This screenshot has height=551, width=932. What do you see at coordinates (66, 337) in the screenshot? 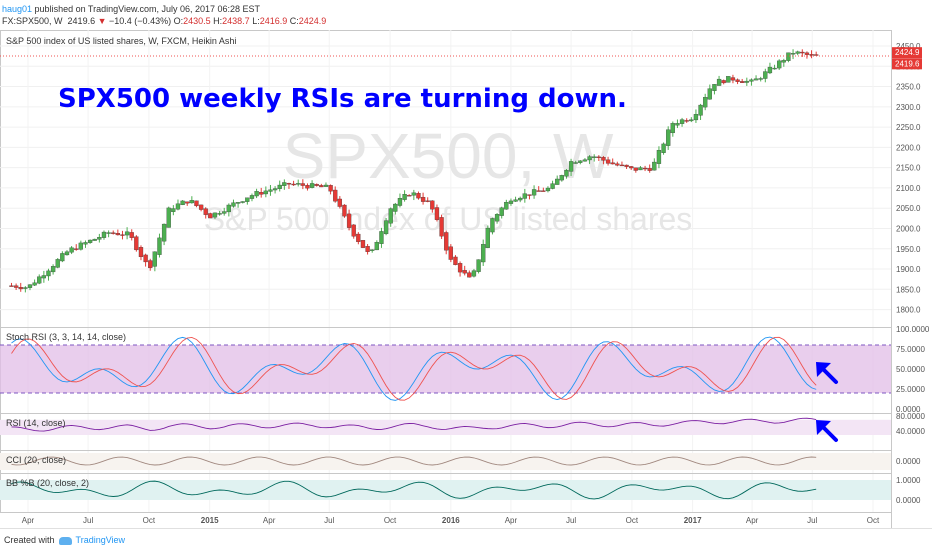
I see `stoch-pane-legend: Stoch RSI (3, 3, 14, 14, close)` at bounding box center [66, 337].